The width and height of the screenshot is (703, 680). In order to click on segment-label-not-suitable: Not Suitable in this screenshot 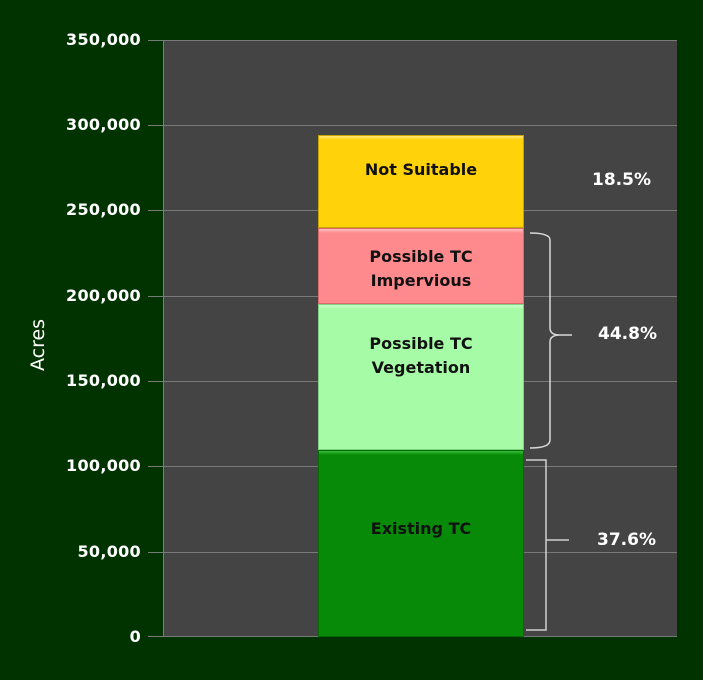, I will do `click(421, 169)`.